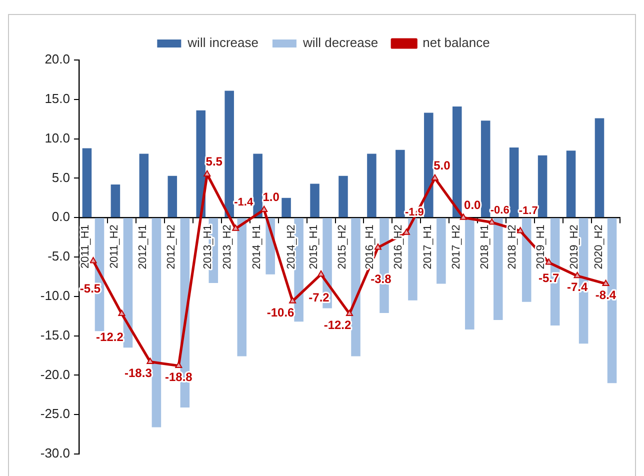 The image size is (644, 476). What do you see at coordinates (381, 279) in the screenshot?
I see `data-label: -3.8` at bounding box center [381, 279].